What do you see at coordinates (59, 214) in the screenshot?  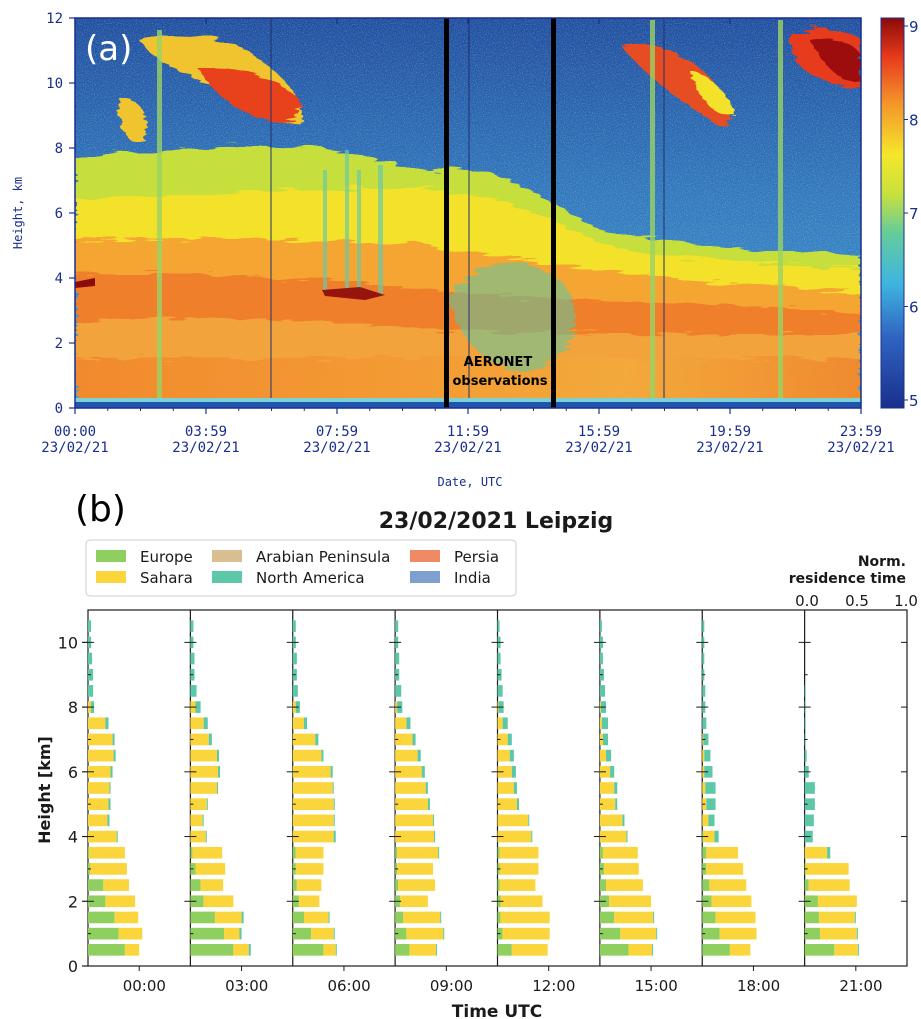 I see `heatmap-y-tick-label: 6` at bounding box center [59, 214].